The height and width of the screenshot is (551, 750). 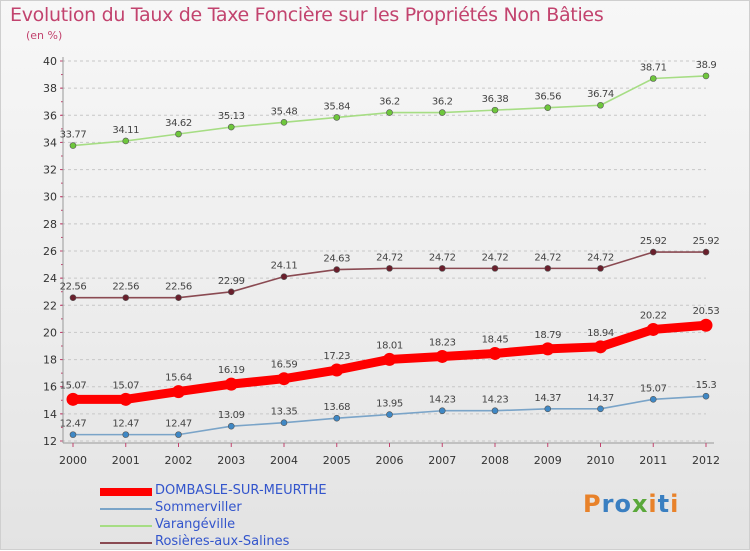 What do you see at coordinates (284, 111) in the screenshot?
I see `data-label: 35.48` at bounding box center [284, 111].